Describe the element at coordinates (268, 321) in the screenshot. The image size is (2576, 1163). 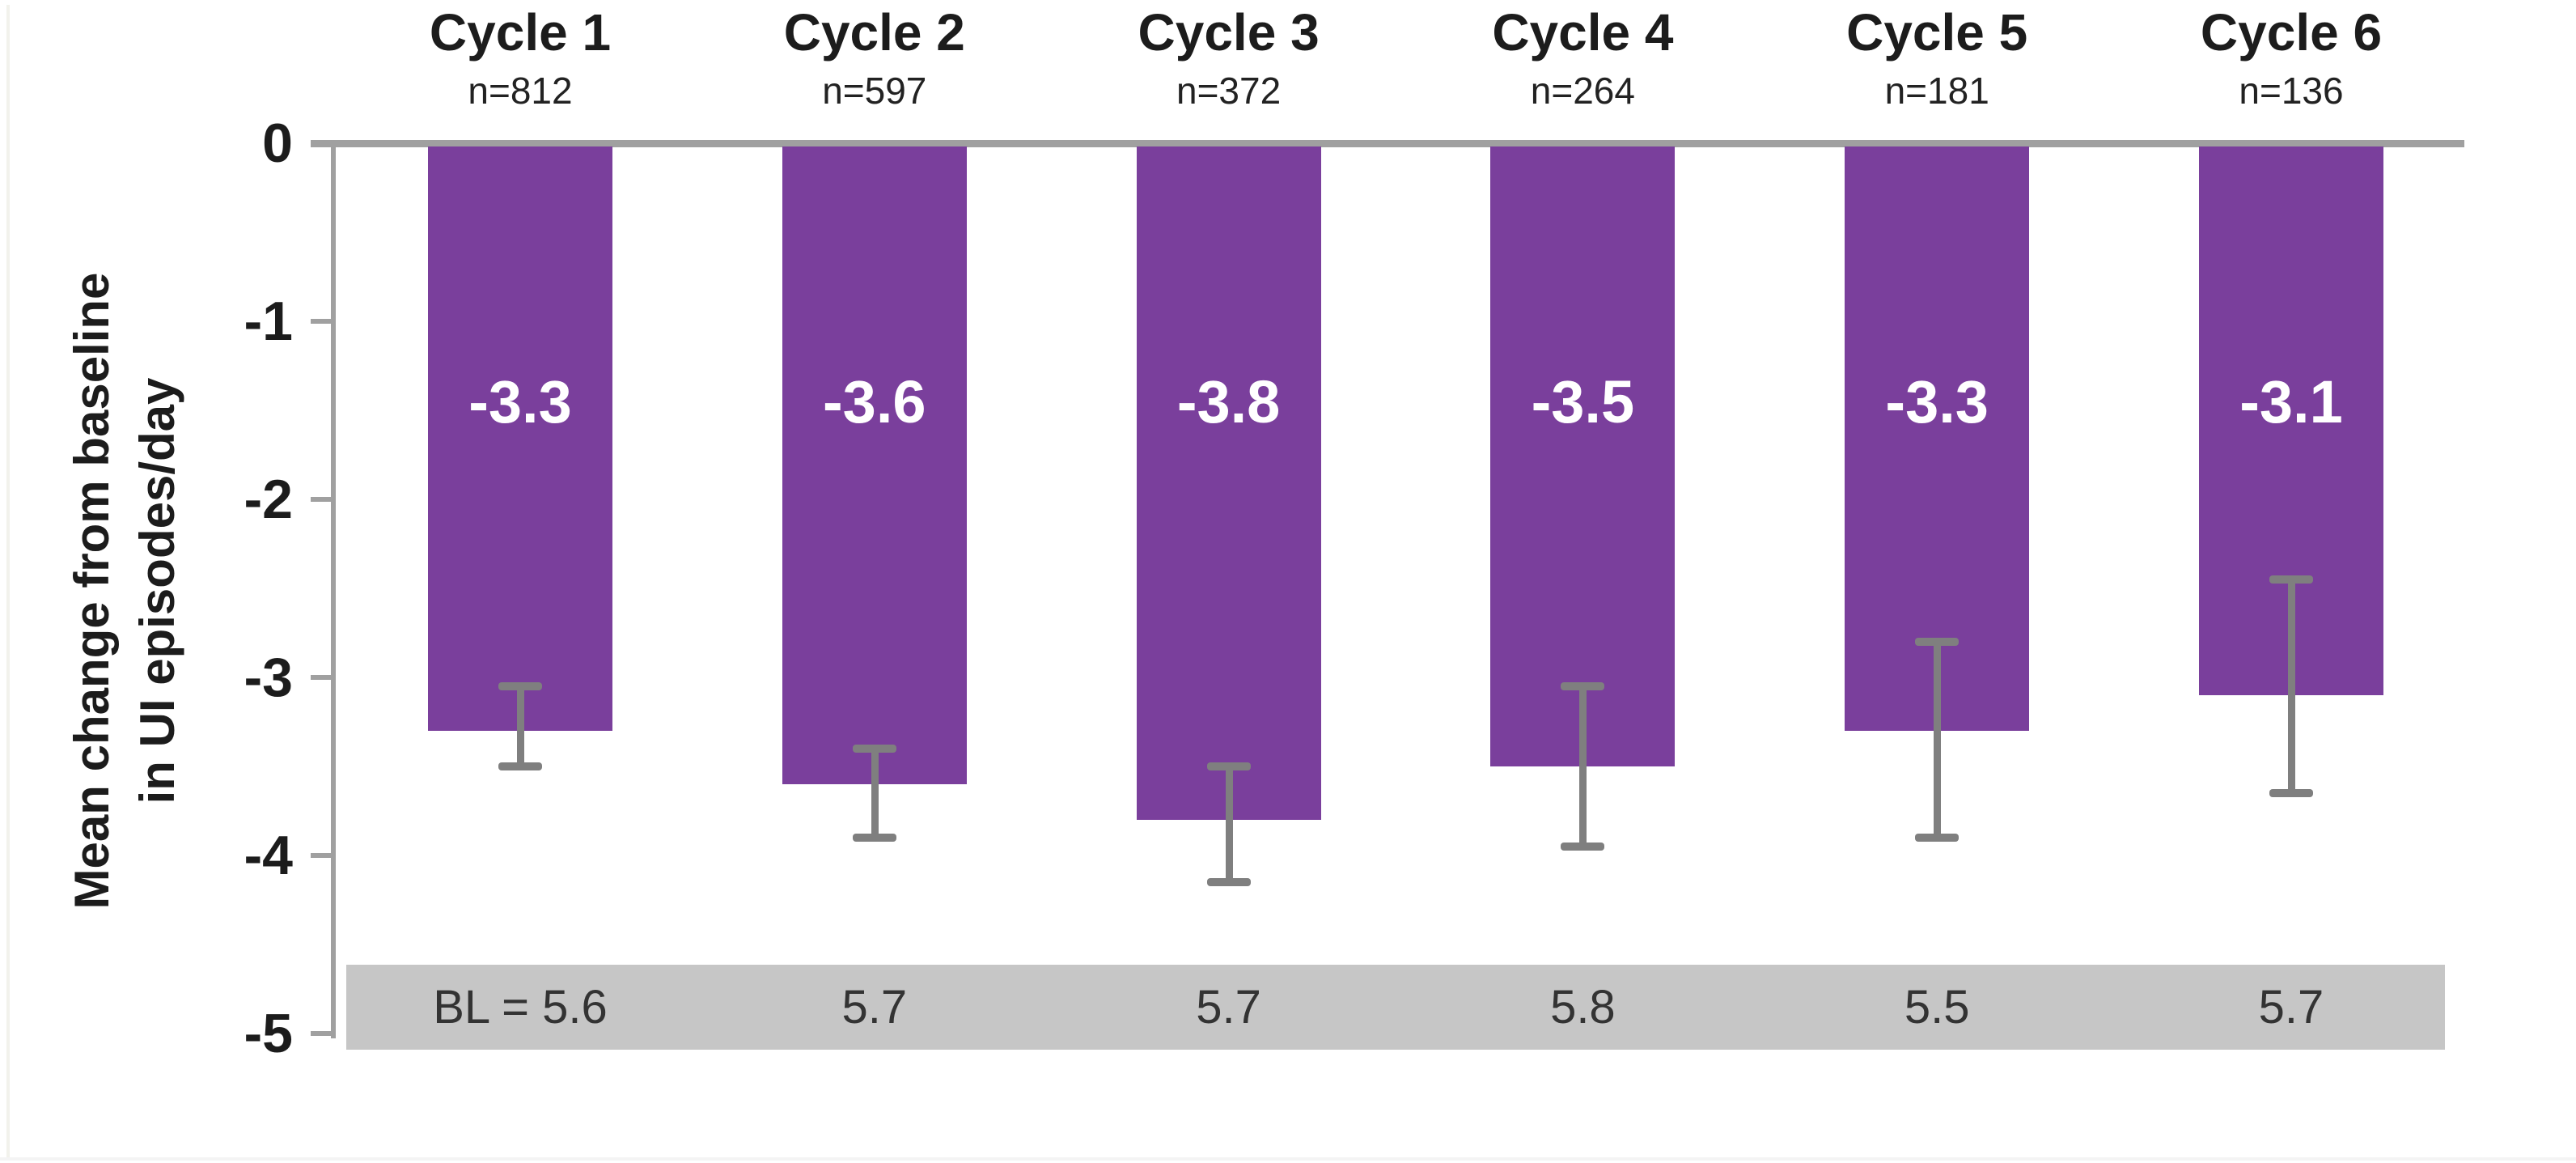
I see `y-tick-label: -1` at that location.